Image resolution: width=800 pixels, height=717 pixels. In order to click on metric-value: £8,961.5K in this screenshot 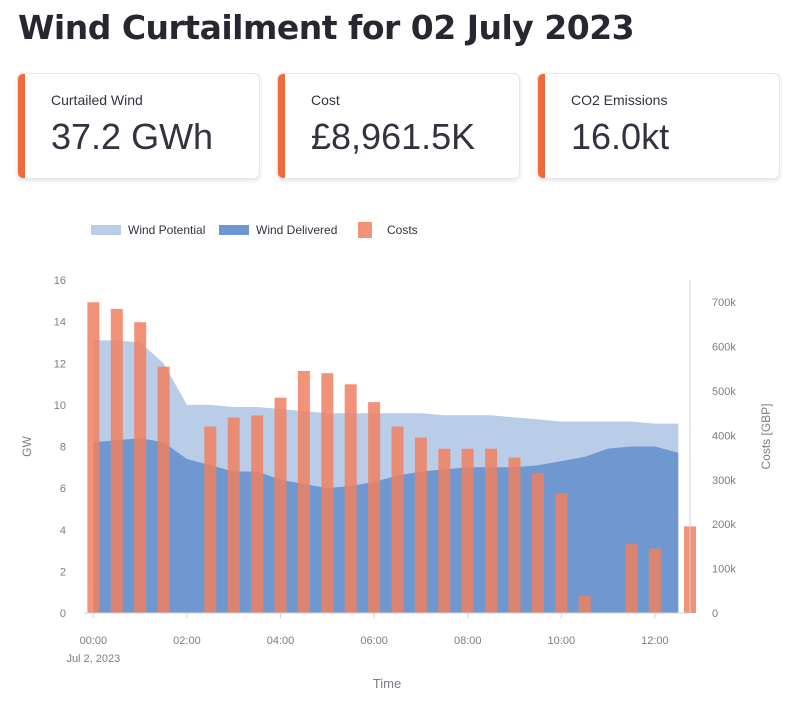, I will do `click(393, 136)`.